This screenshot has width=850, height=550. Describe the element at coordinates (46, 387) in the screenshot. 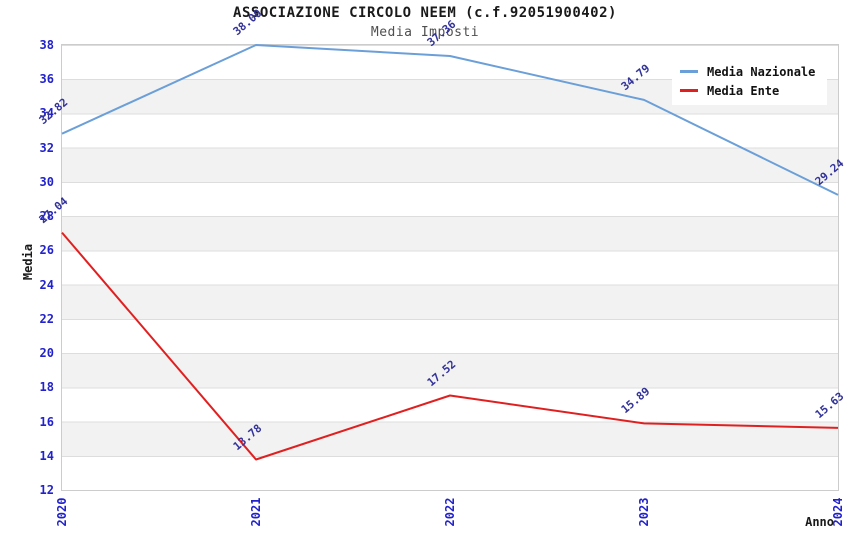

I see `y-tick-label: 18` at that location.